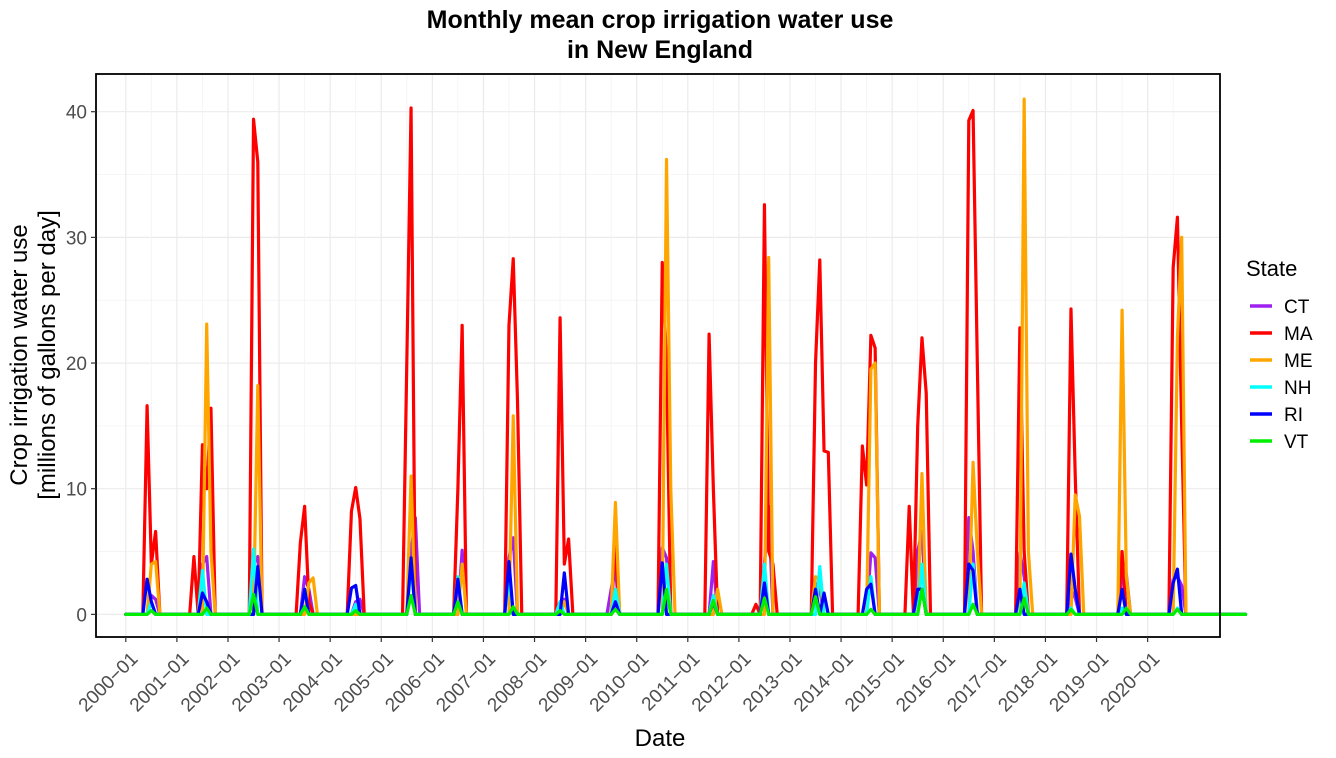 Image resolution: width=1336 pixels, height=758 pixels. What do you see at coordinates (76, 490) in the screenshot?
I see `y-tick-label: 10` at bounding box center [76, 490].